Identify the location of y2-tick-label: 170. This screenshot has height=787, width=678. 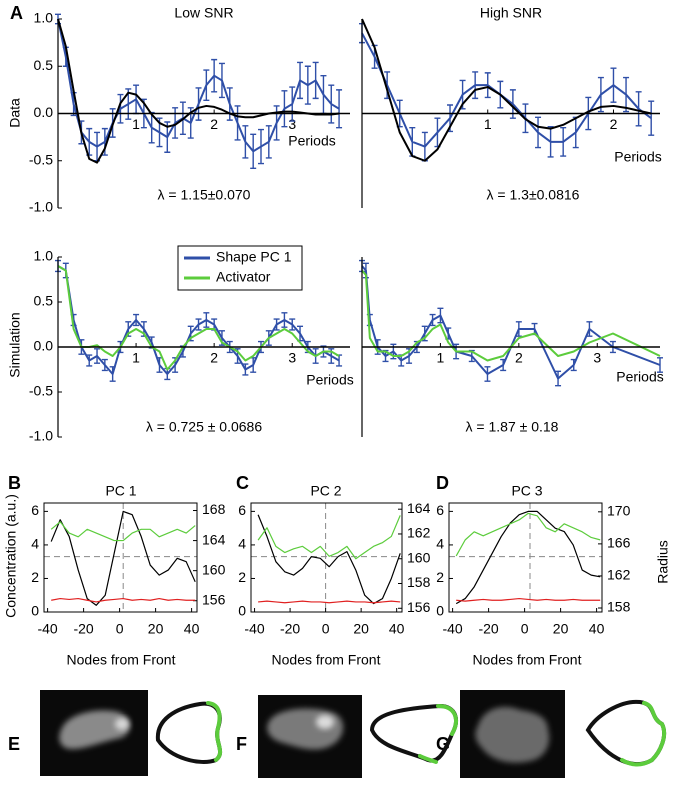
(619, 511).